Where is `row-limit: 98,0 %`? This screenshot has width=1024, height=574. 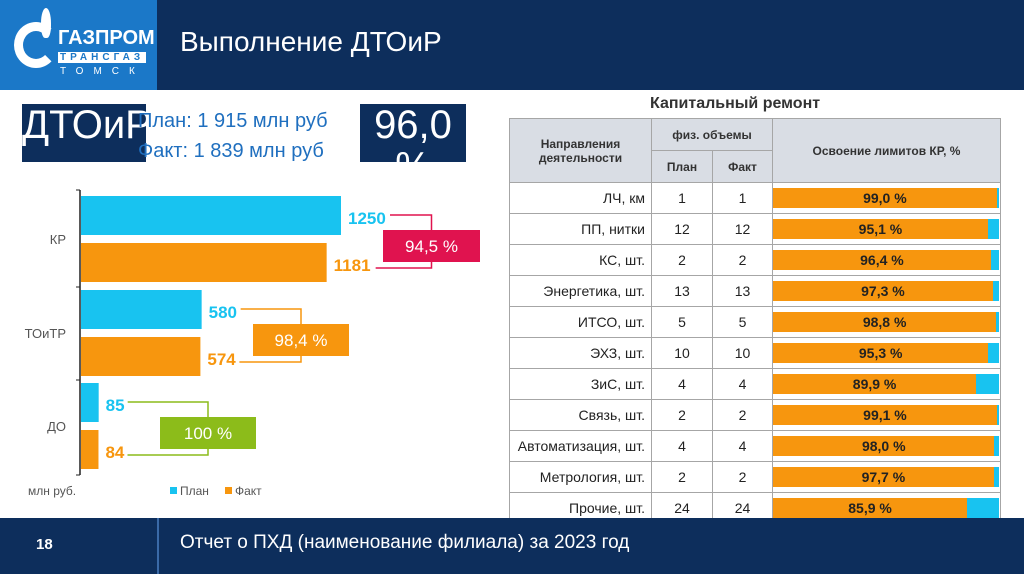 row-limit: 98,0 % is located at coordinates (886, 446).